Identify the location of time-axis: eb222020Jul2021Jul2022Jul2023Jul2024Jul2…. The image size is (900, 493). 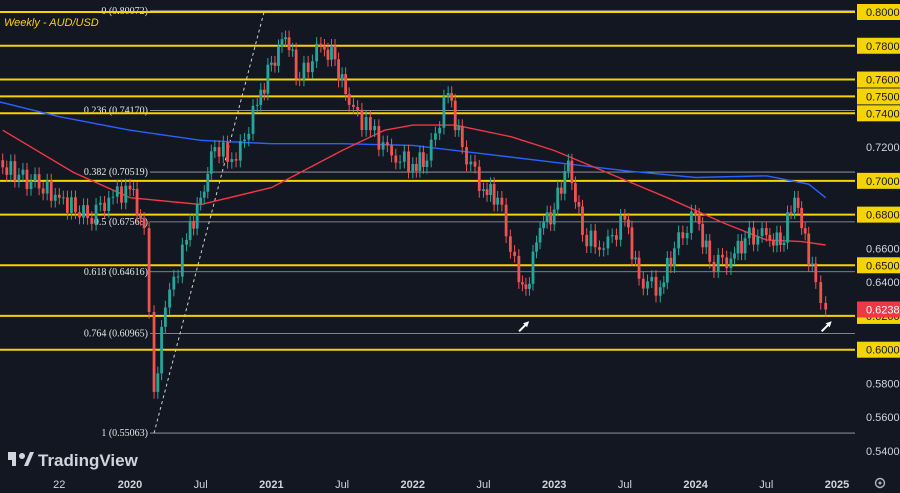
(451, 485).